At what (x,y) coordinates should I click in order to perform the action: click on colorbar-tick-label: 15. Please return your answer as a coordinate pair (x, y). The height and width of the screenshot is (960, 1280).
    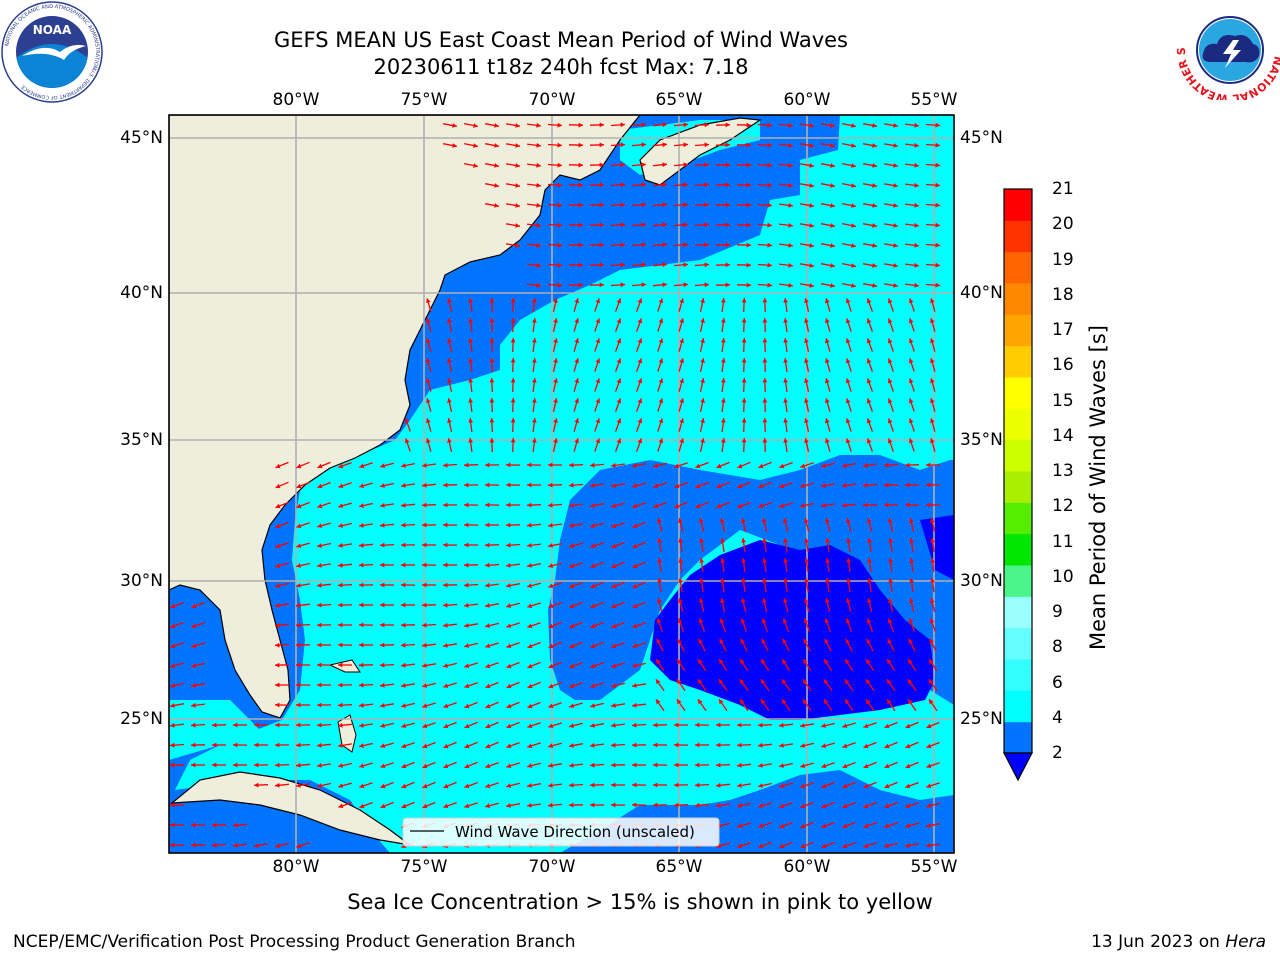
    Looking at the image, I should click on (1063, 400).